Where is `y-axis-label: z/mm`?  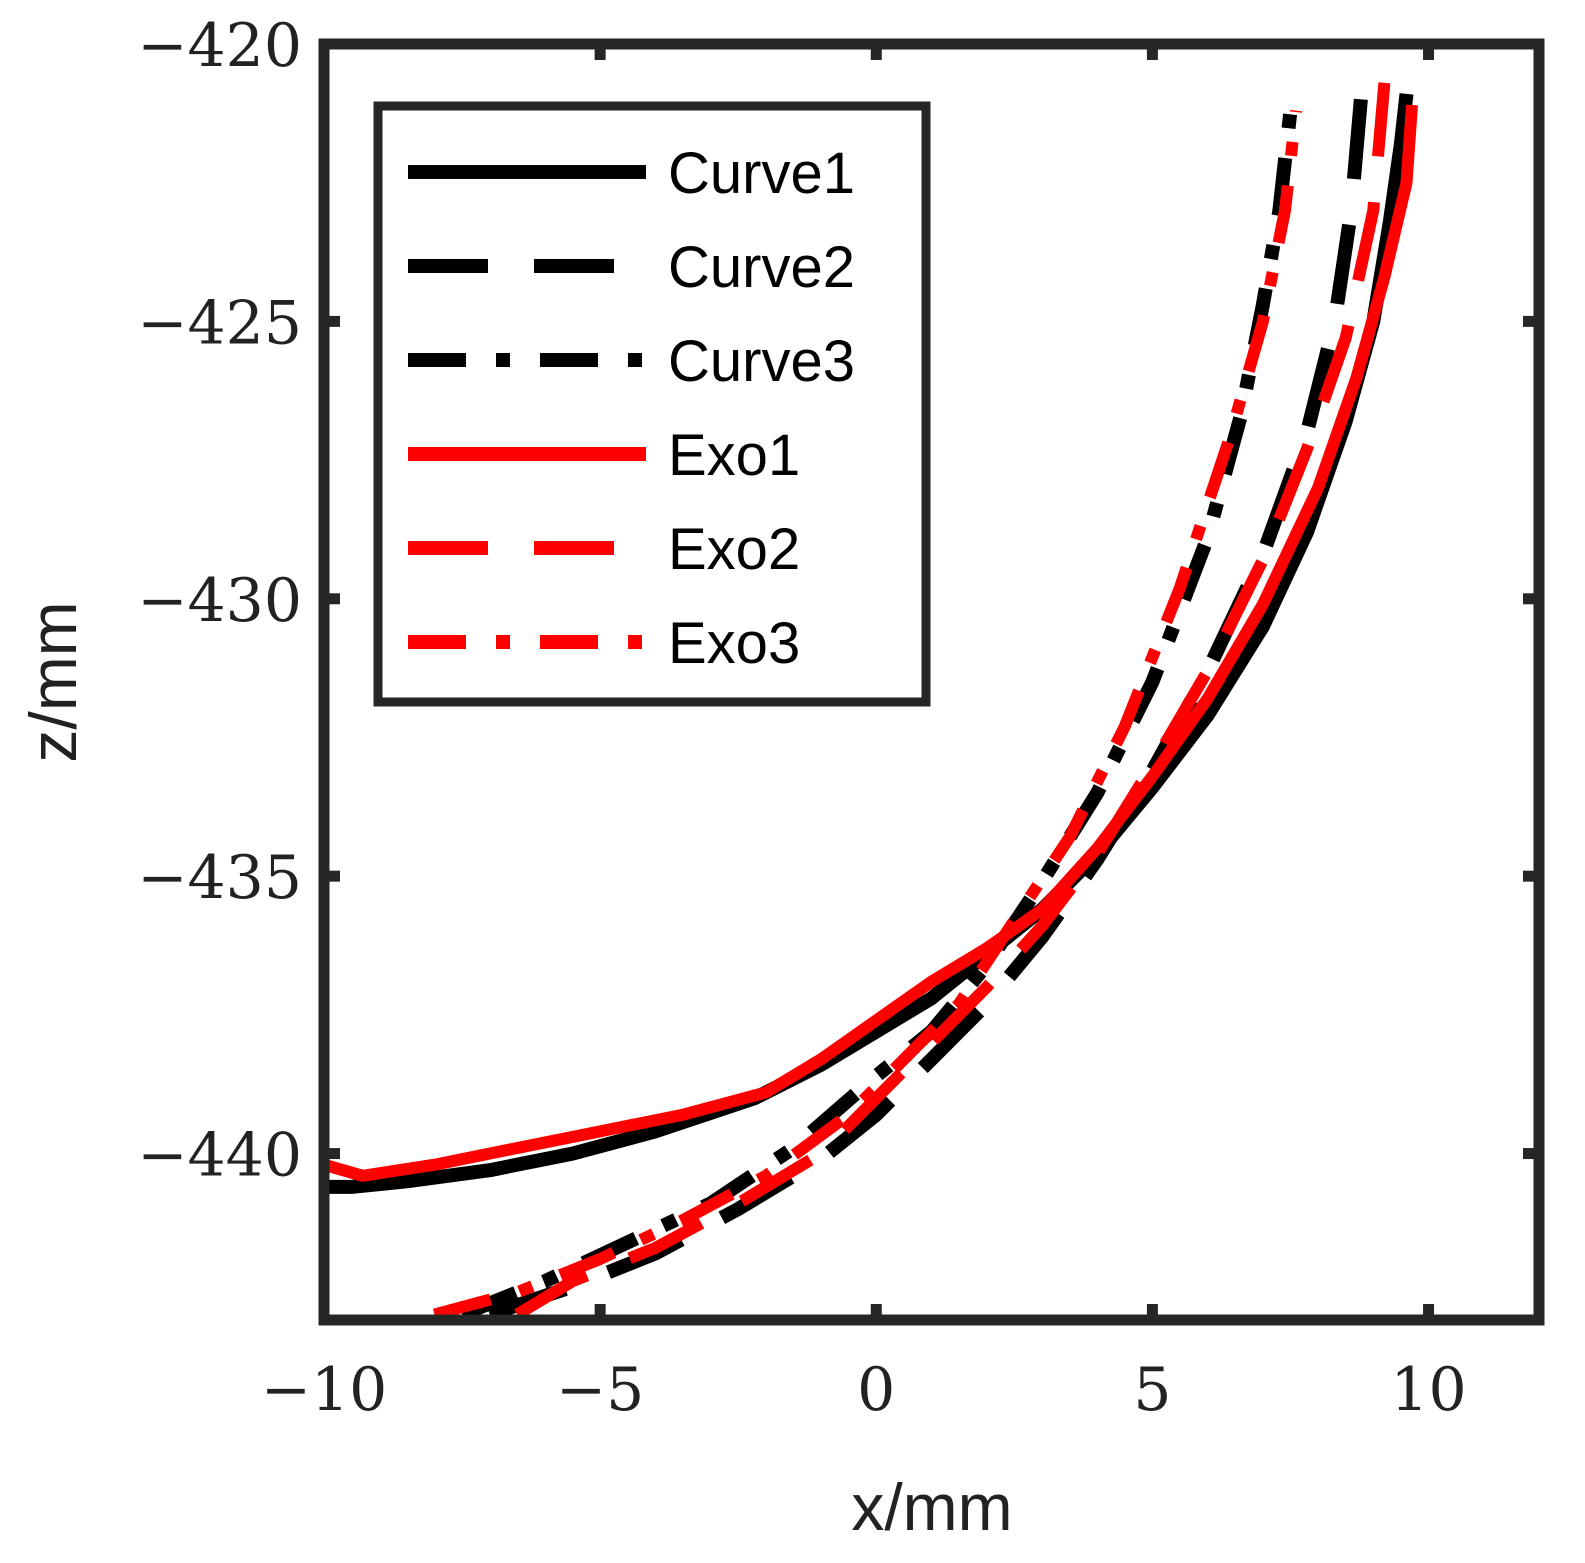 y-axis-label: z/mm is located at coordinates (53, 681).